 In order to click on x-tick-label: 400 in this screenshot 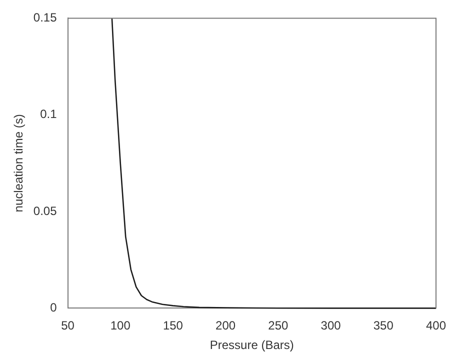, I will do `click(436, 325)`.